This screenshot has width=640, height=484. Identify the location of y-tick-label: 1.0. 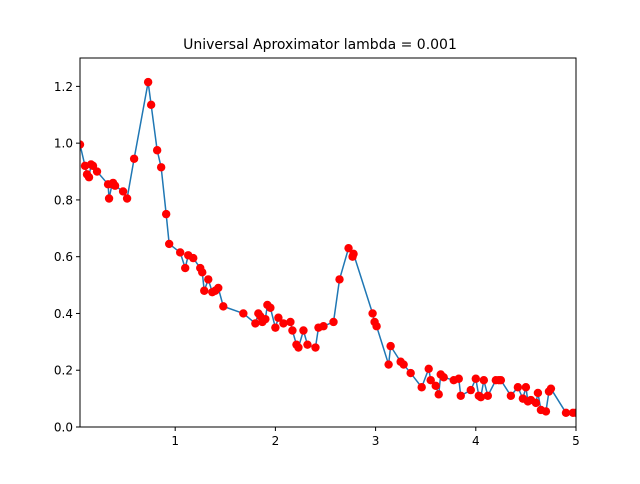
(63, 144).